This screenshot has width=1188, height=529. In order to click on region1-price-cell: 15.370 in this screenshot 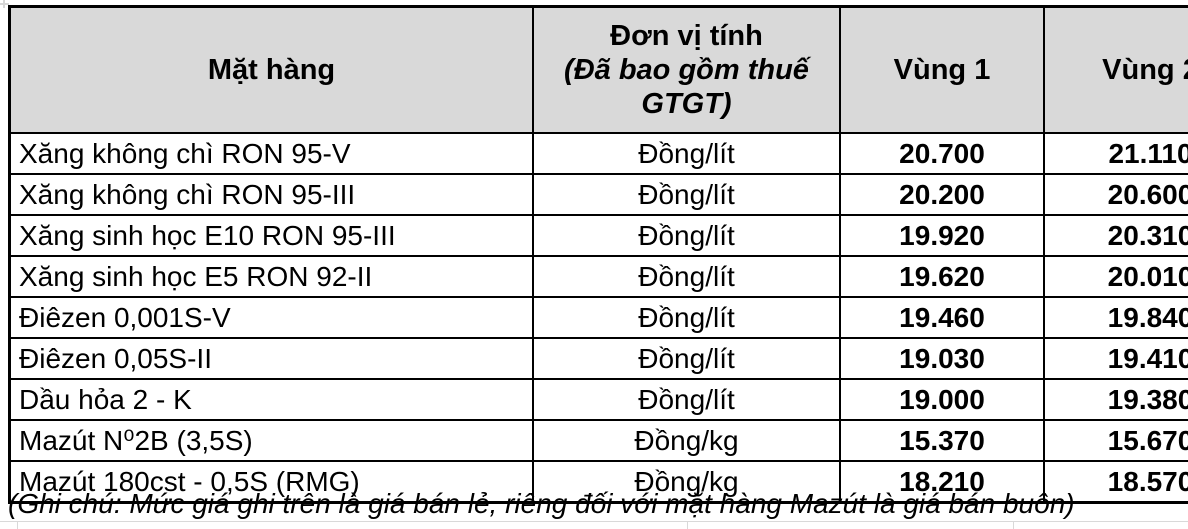, I will do `click(942, 440)`.